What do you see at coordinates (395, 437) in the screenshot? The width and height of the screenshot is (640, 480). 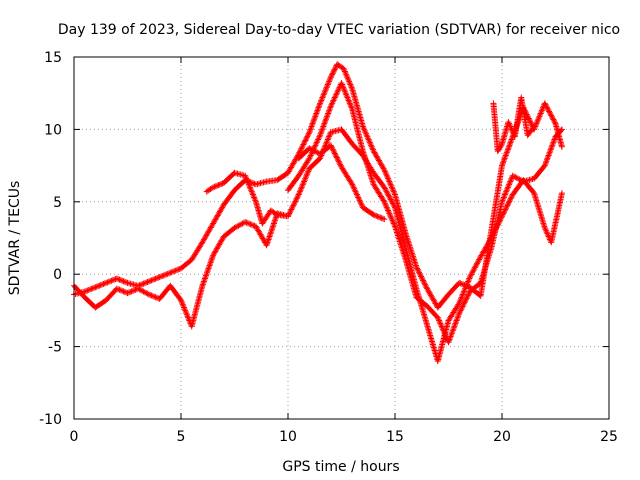 I see `x-tick-label: 15` at bounding box center [395, 437].